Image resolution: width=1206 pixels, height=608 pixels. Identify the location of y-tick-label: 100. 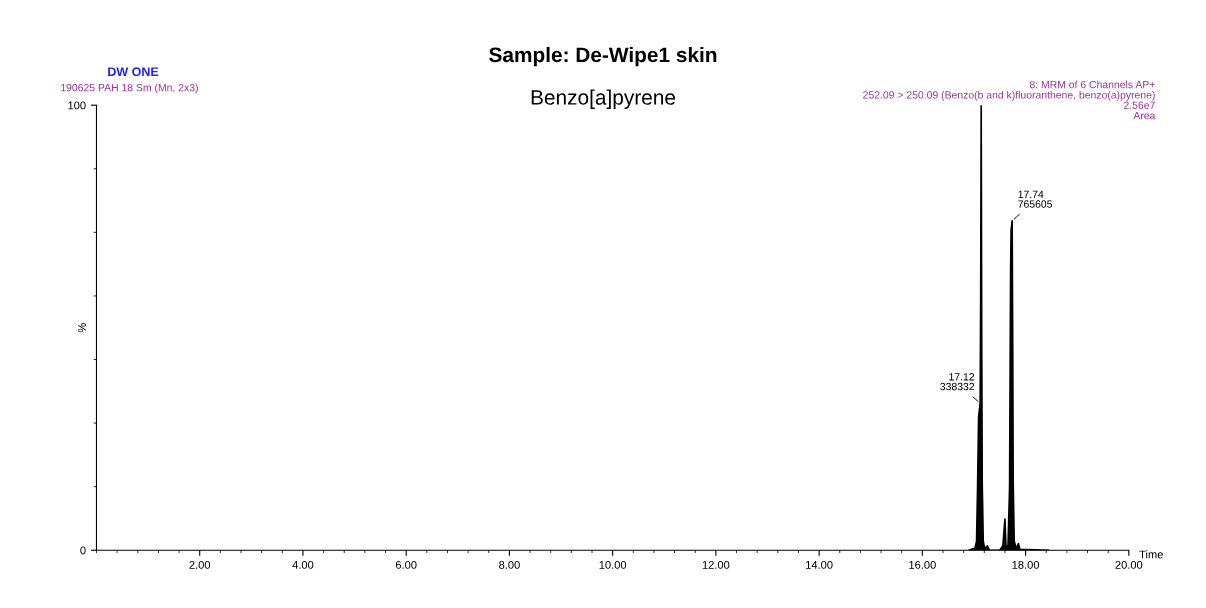
(77, 105).